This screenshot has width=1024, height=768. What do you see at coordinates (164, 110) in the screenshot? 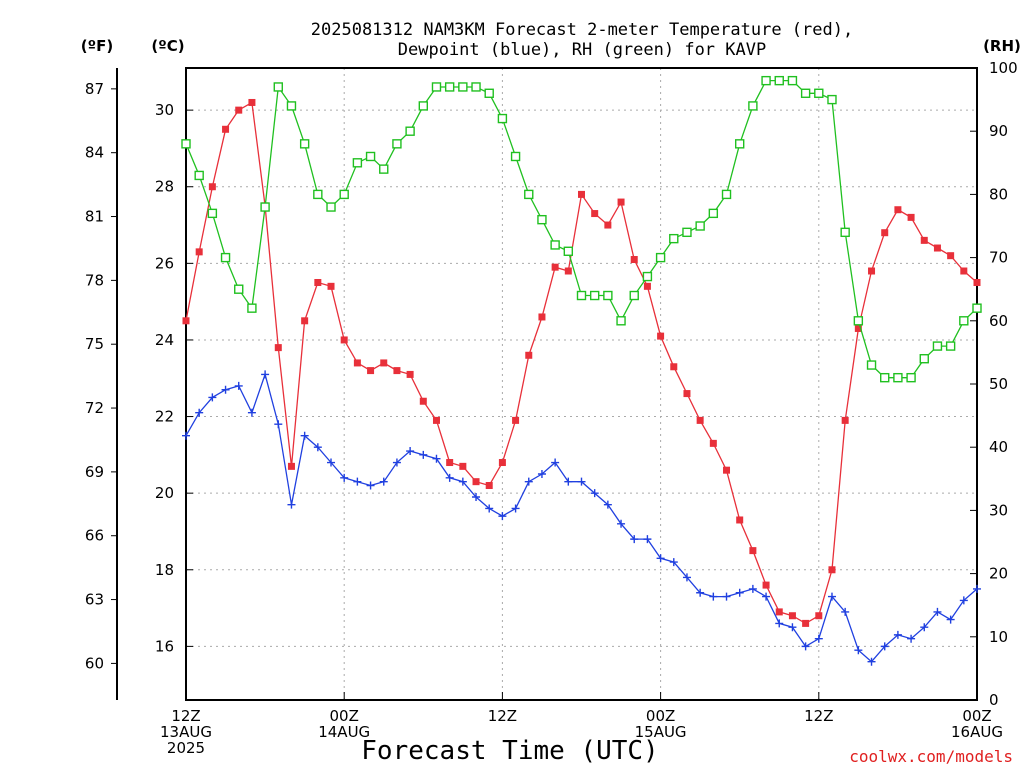
I see `celsius-tick-label: 30` at bounding box center [164, 110].